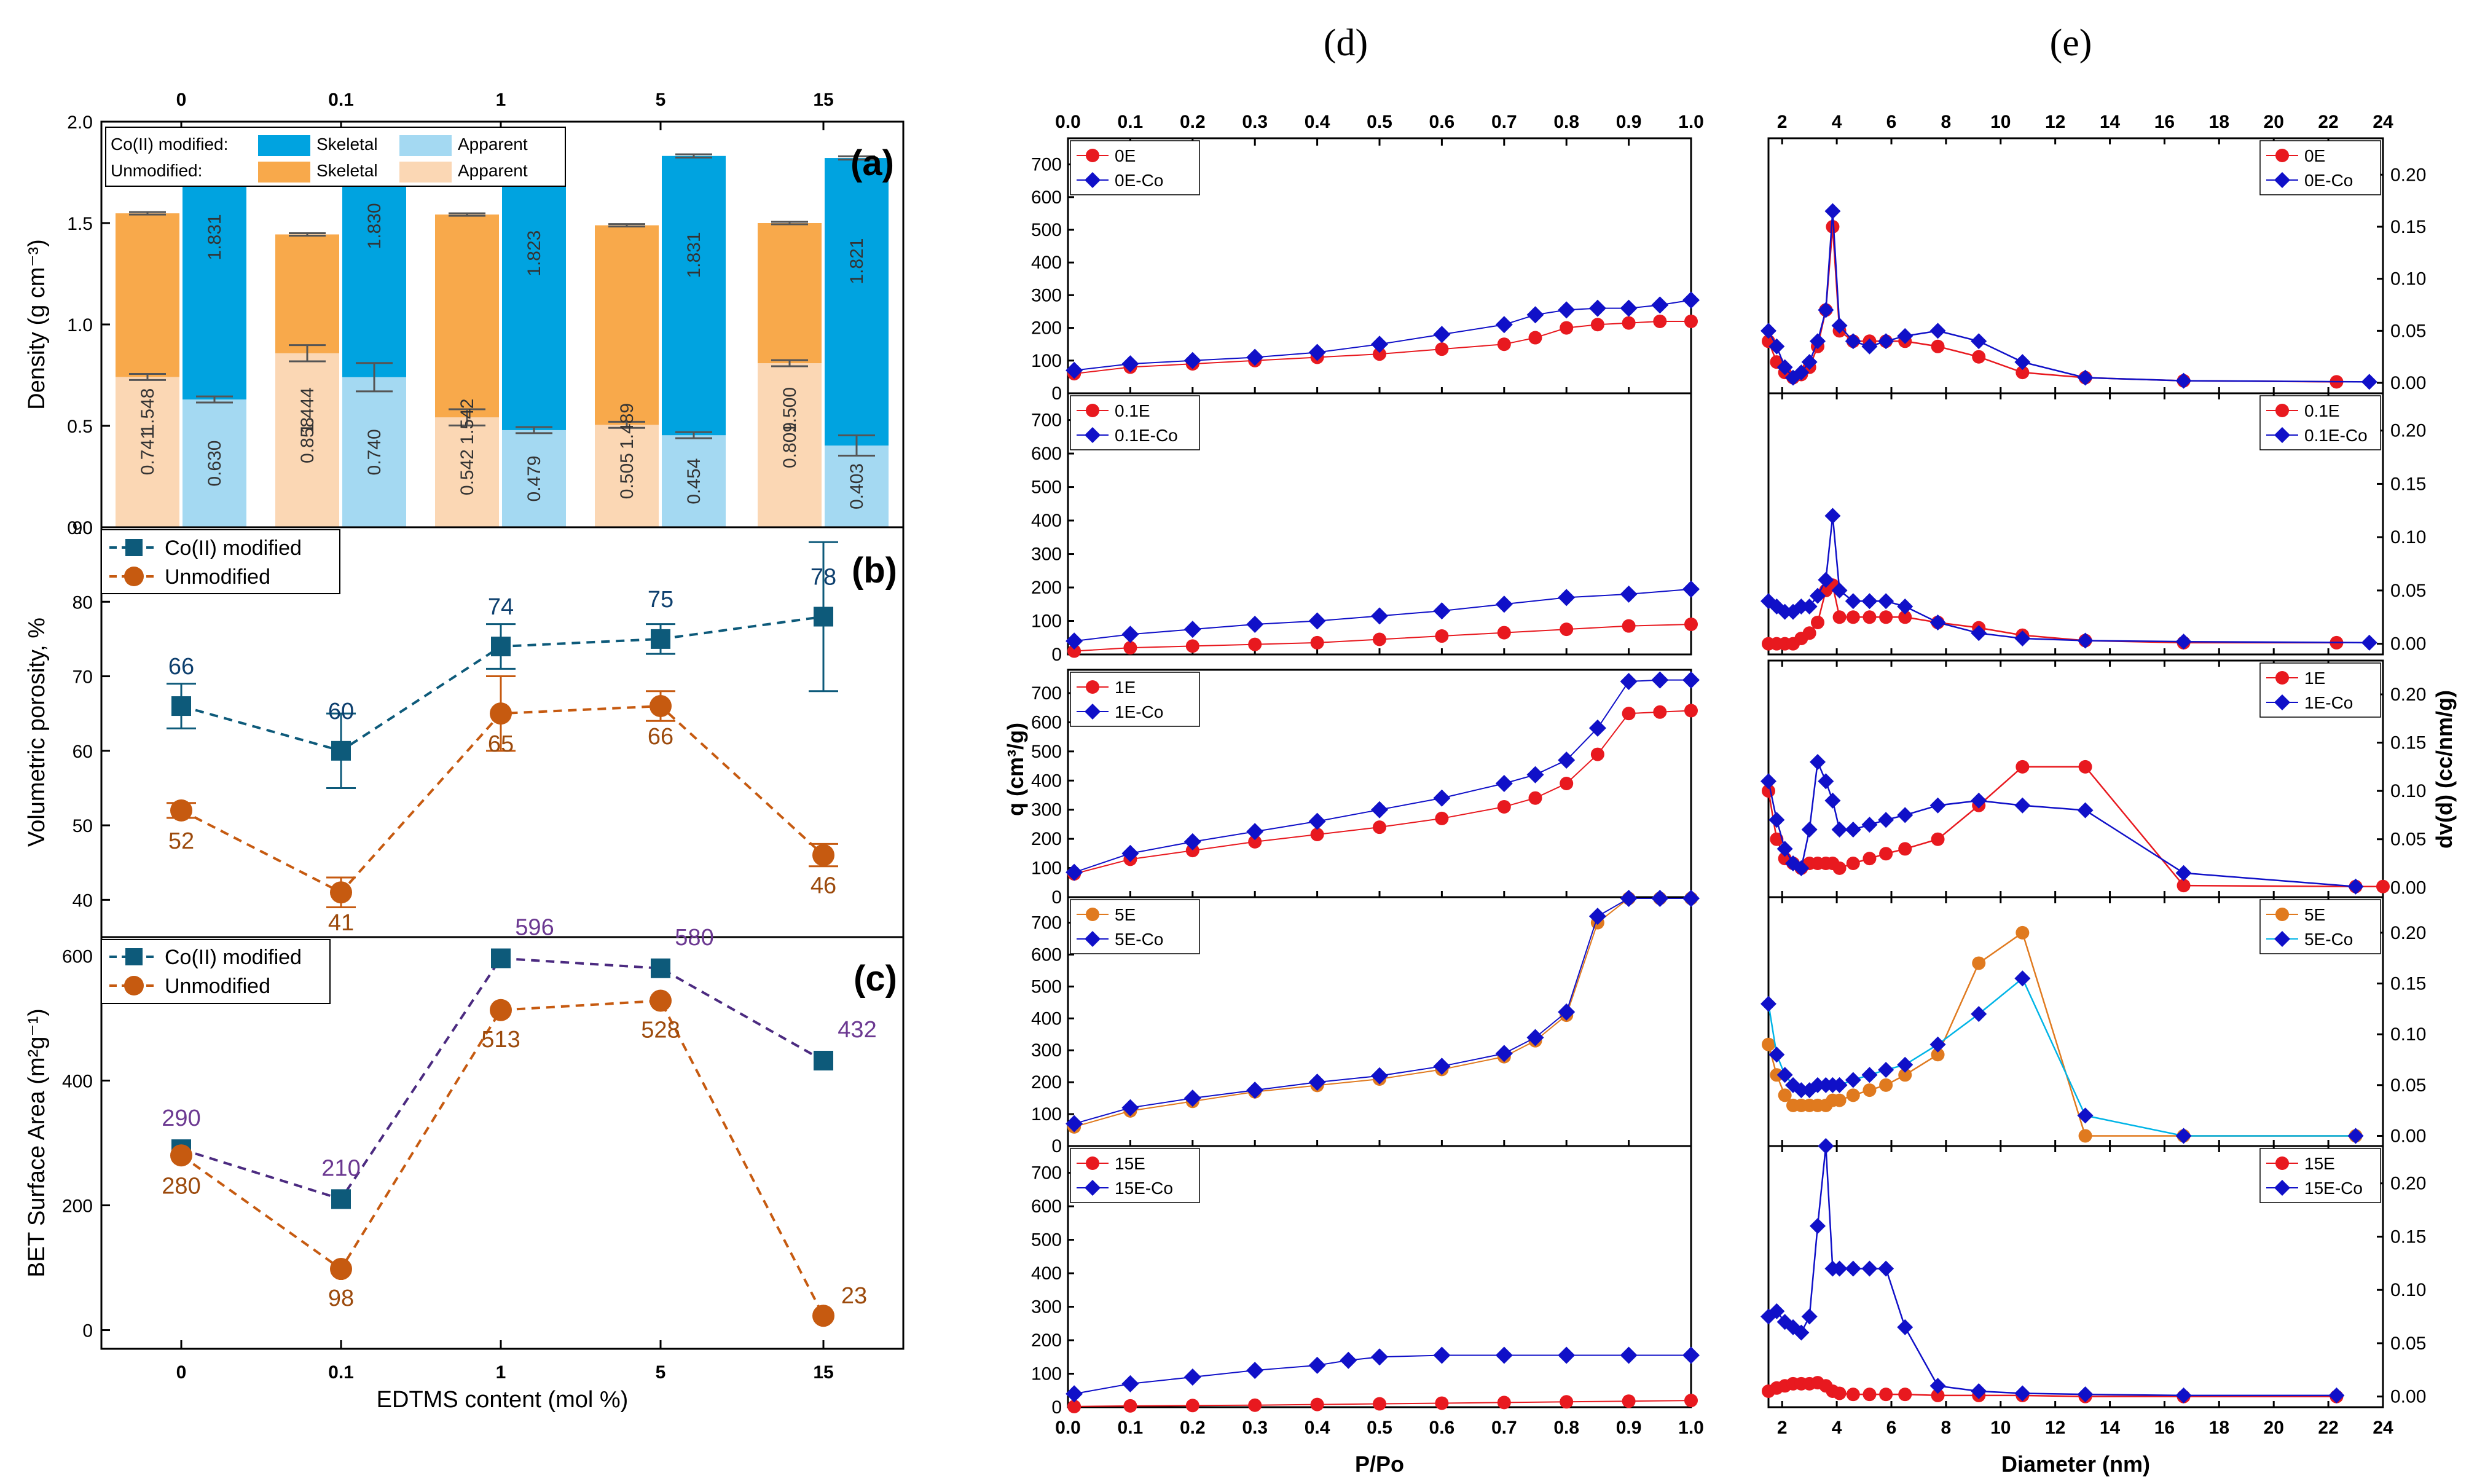 This screenshot has width=2469, height=1484. I want to click on x-tick-label: 0.1, so click(1131, 1428).